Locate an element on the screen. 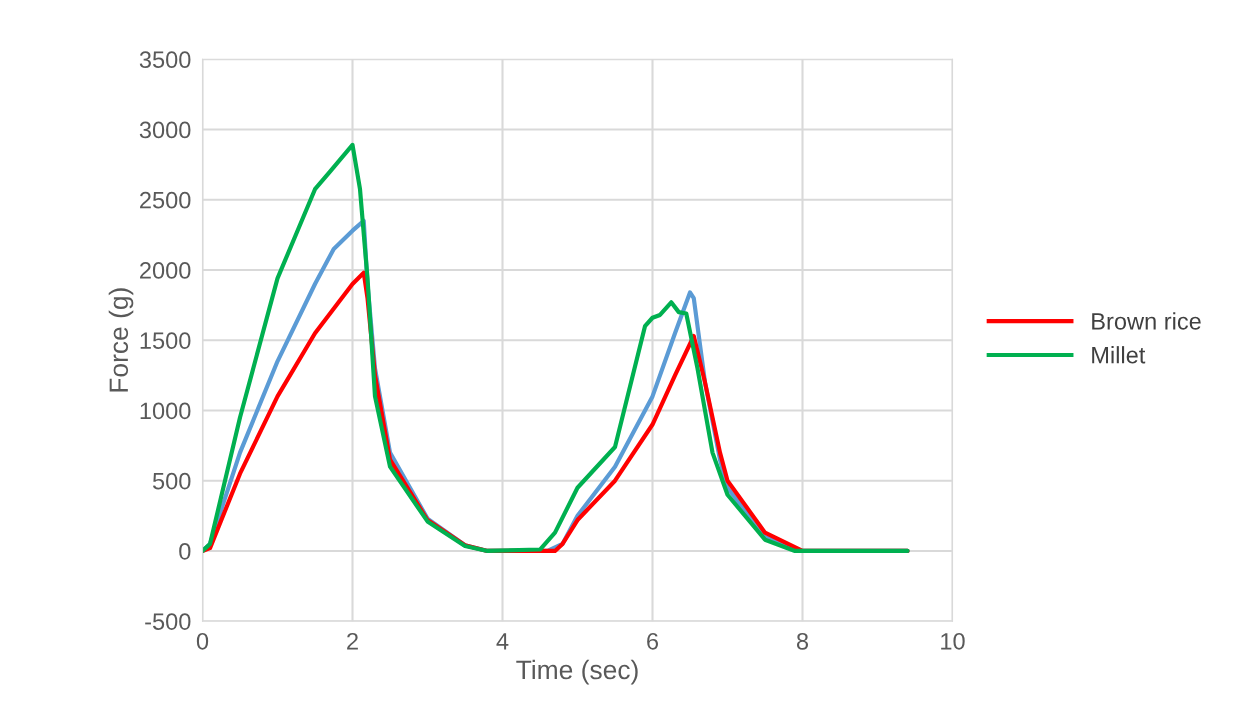  x-axis-title: Time (sec) is located at coordinates (577, 672).